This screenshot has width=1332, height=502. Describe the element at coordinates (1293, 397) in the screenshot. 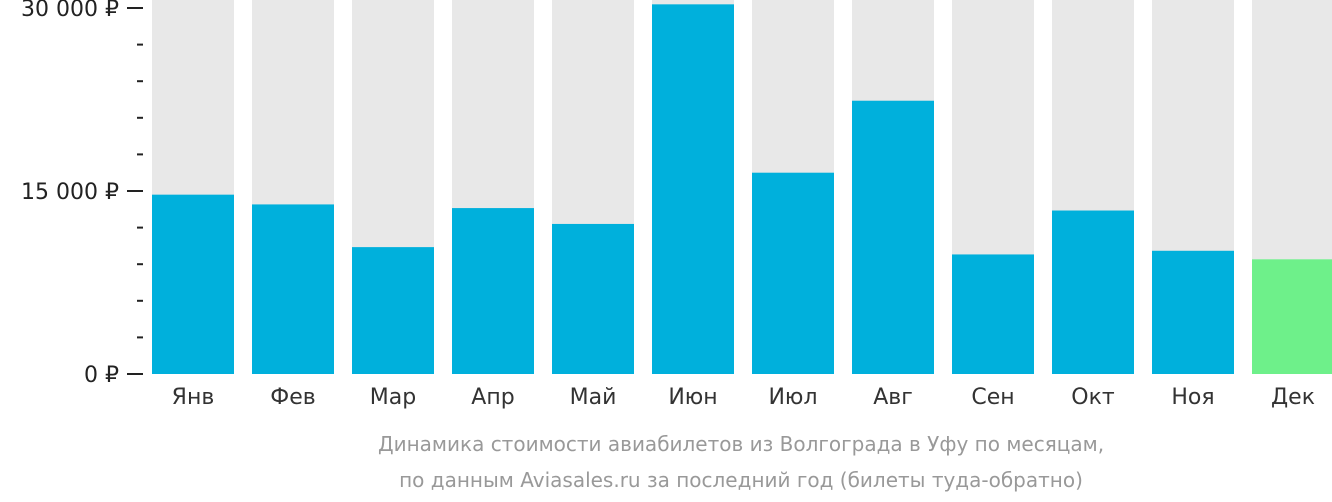

I see `x-tick-label: Дек` at that location.